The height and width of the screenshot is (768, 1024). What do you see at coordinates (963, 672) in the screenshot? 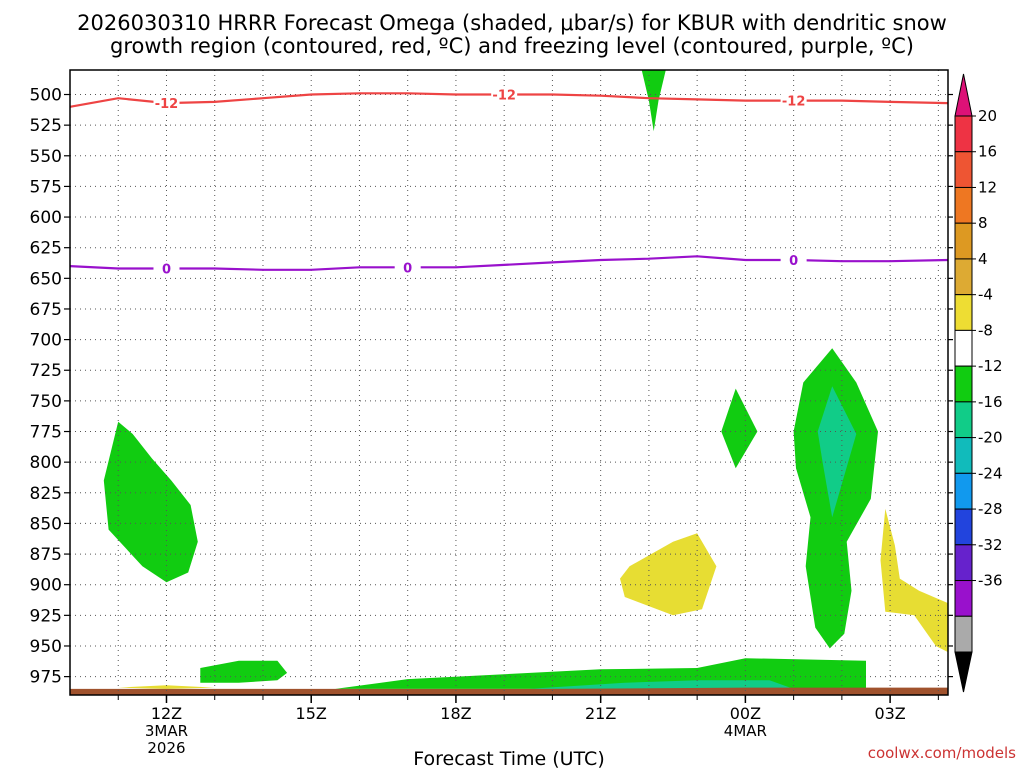
I see `colorbar-bottom-arrow` at bounding box center [963, 672].